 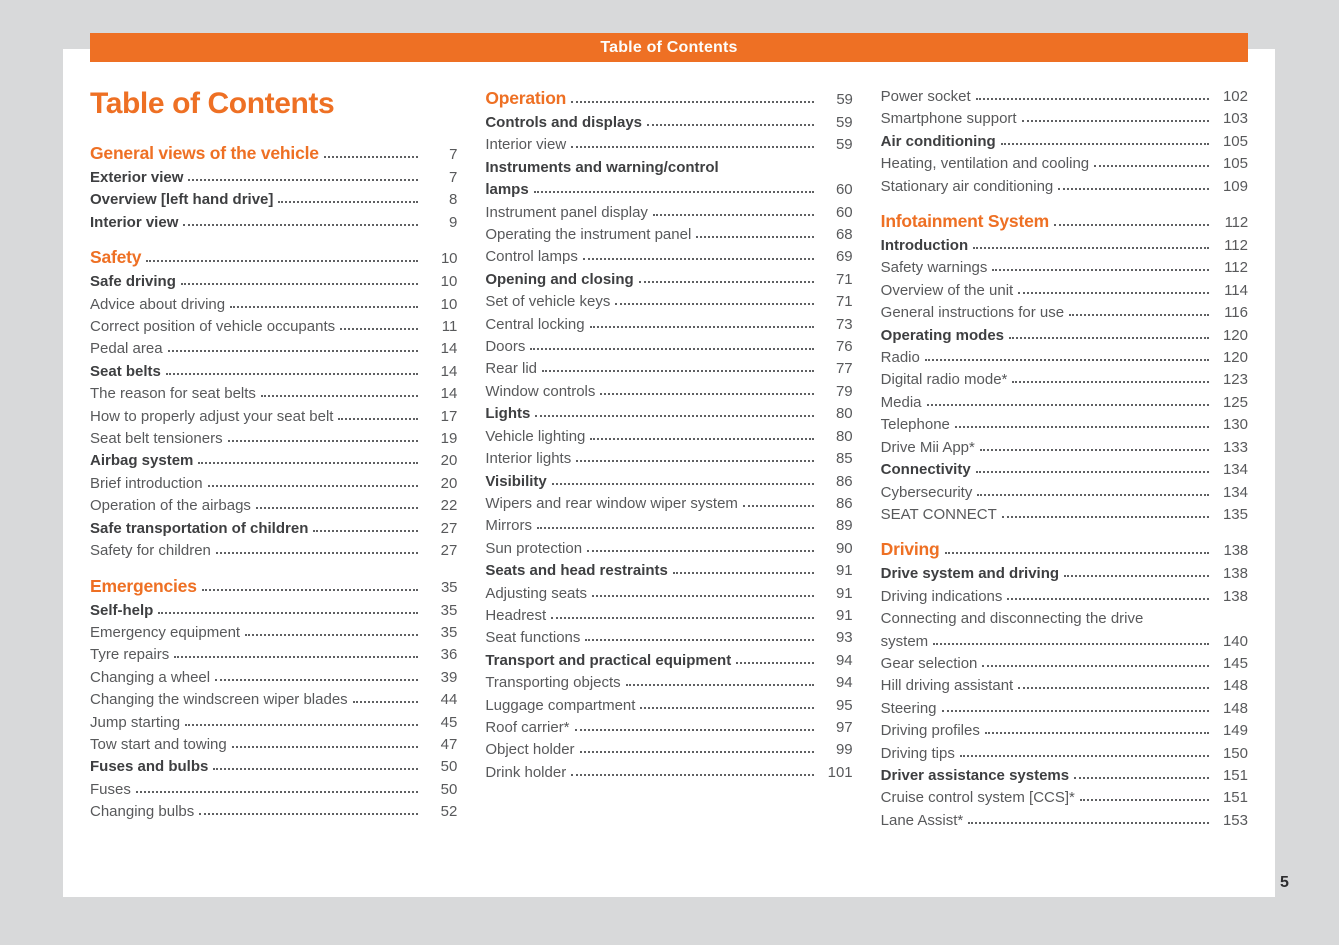 I want to click on toc-entry-label: Doors, so click(x=505, y=347).